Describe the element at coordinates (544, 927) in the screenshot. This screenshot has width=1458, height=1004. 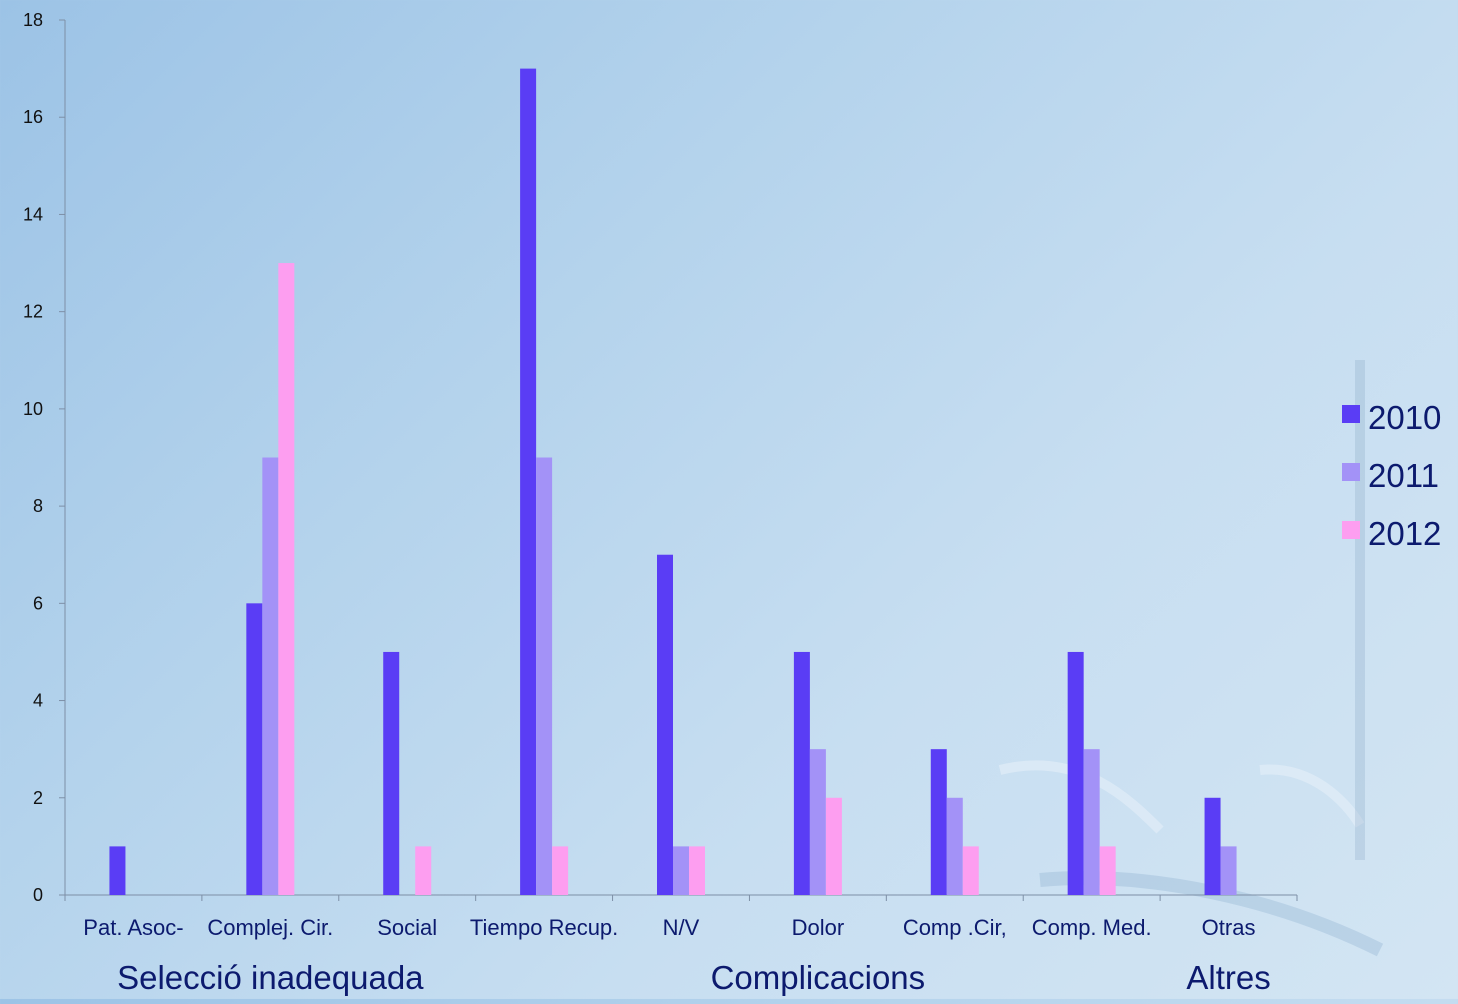
I see `x-tick-label: Tiempo Recup.` at that location.